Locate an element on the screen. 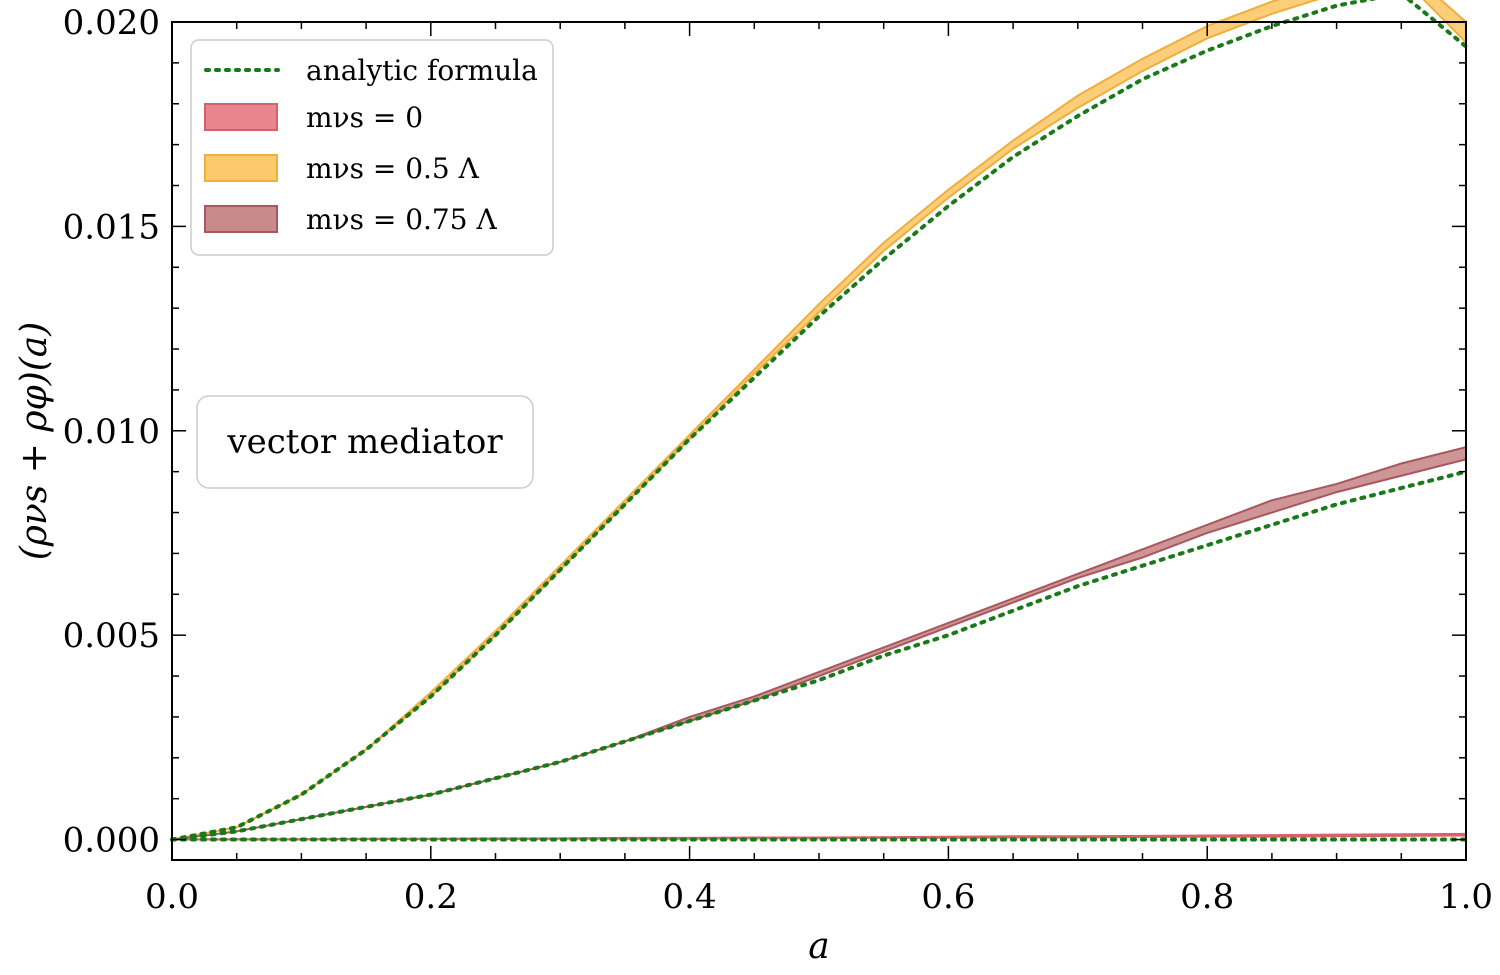 Image resolution: width=1500 pixels, height=975 pixels. x-axis-label: a is located at coordinates (818, 946).